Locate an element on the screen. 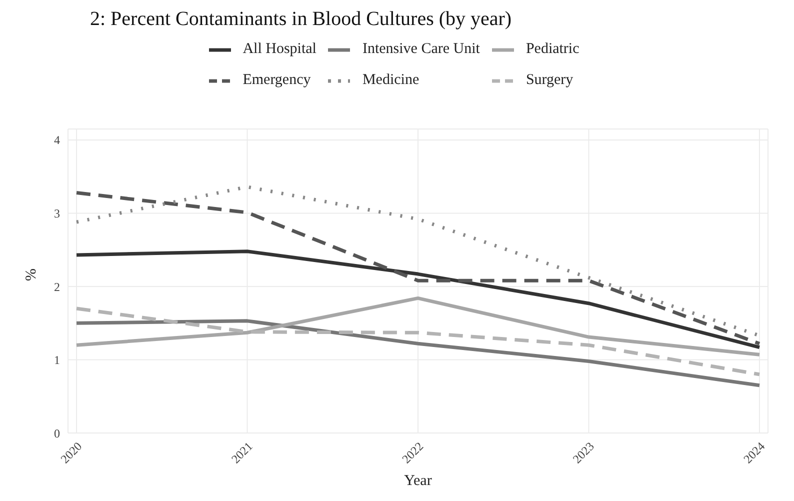 Image resolution: width=794 pixels, height=501 pixels. y-tick-label: 4 is located at coordinates (57, 140).